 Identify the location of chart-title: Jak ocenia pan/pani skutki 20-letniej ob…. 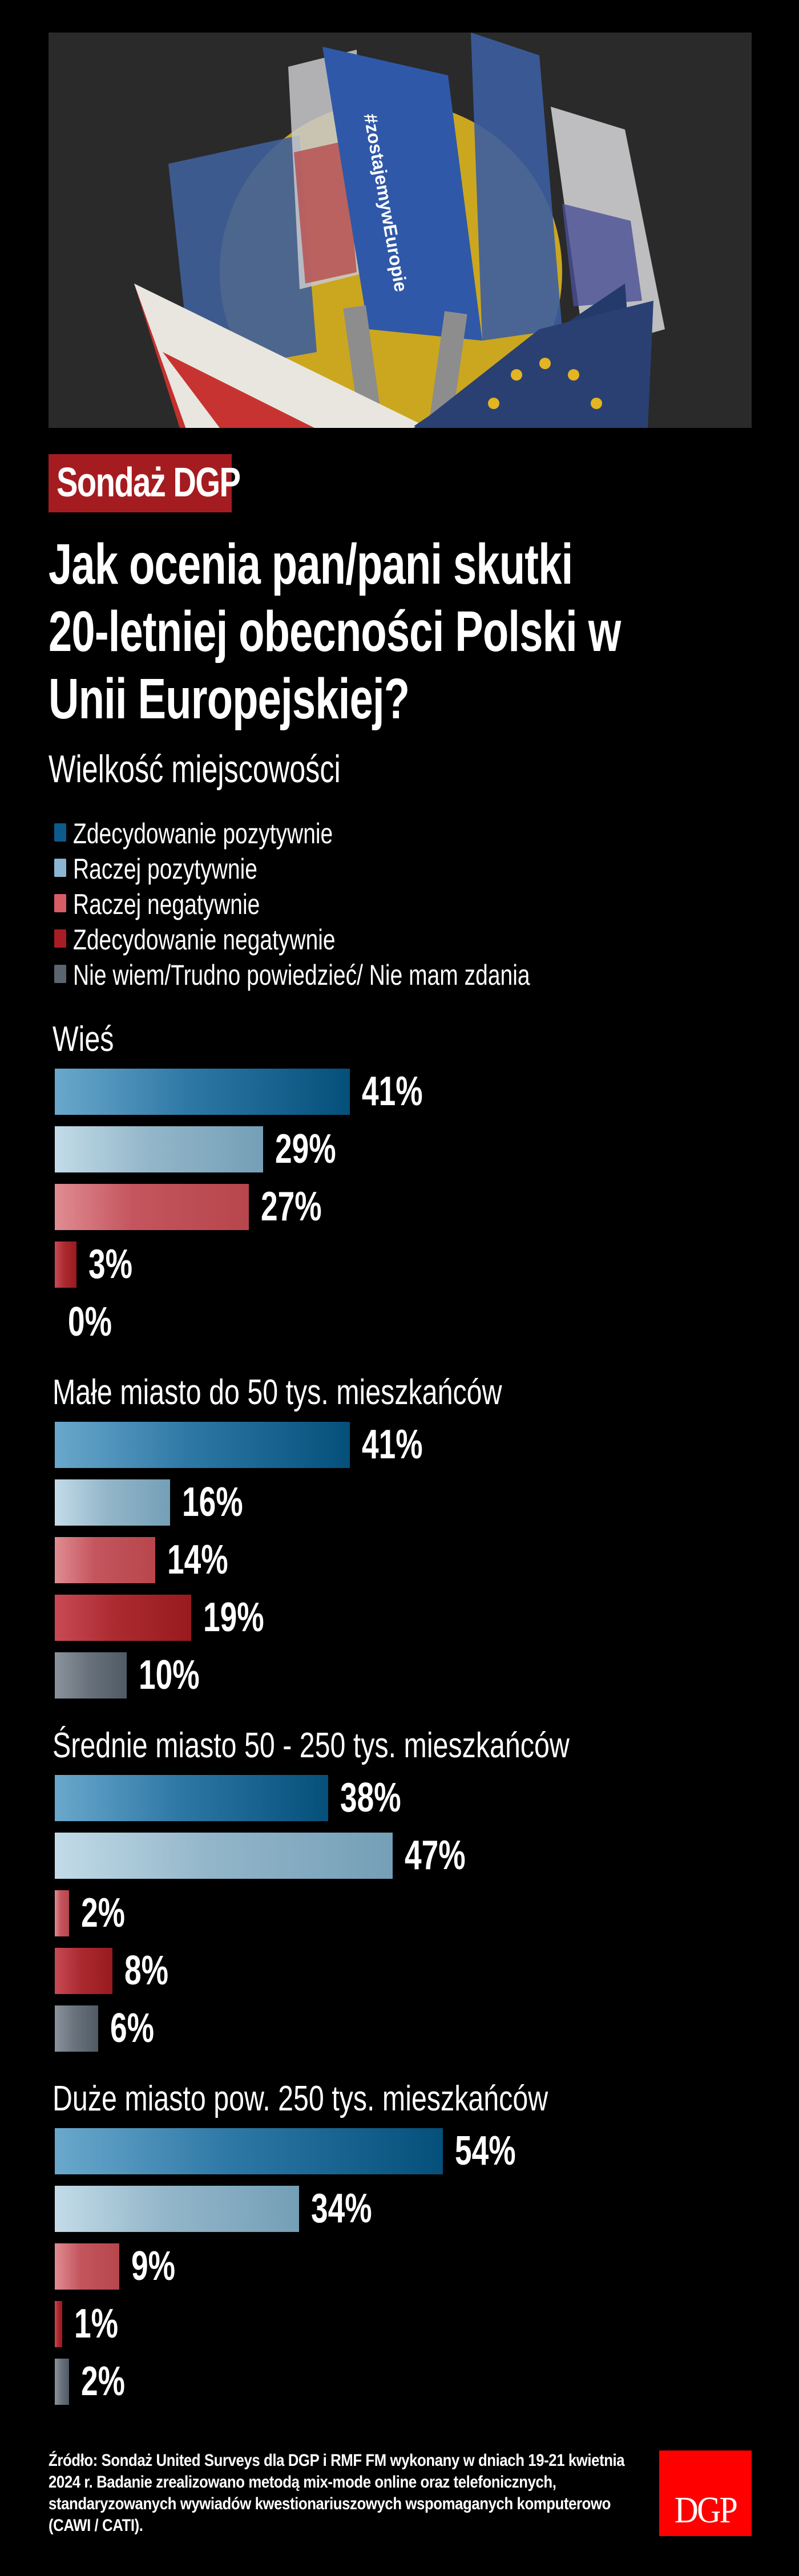
(365, 632).